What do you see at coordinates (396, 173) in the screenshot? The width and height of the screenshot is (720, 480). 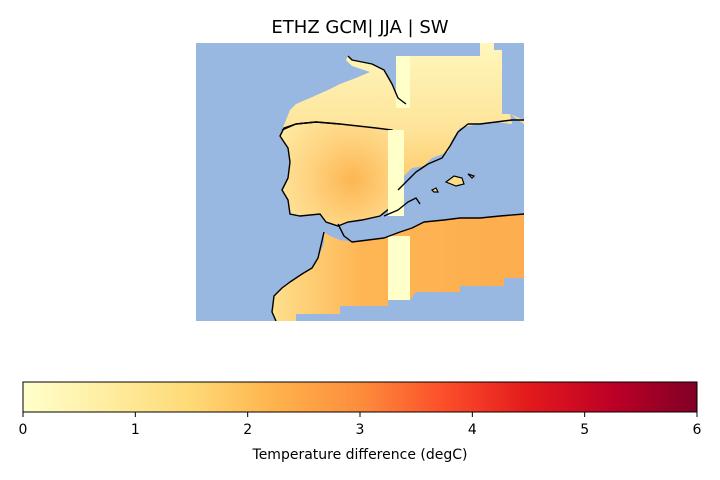 I see `pale-strip-iberia` at bounding box center [396, 173].